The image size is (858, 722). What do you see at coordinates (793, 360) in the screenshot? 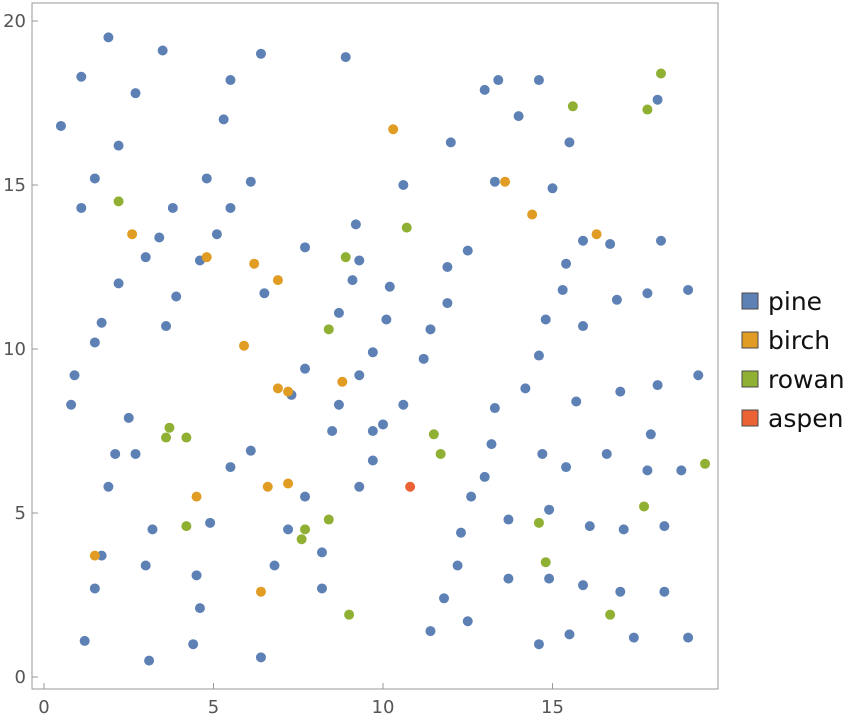
I see `legend: pine birch rowan aspen` at bounding box center [793, 360].